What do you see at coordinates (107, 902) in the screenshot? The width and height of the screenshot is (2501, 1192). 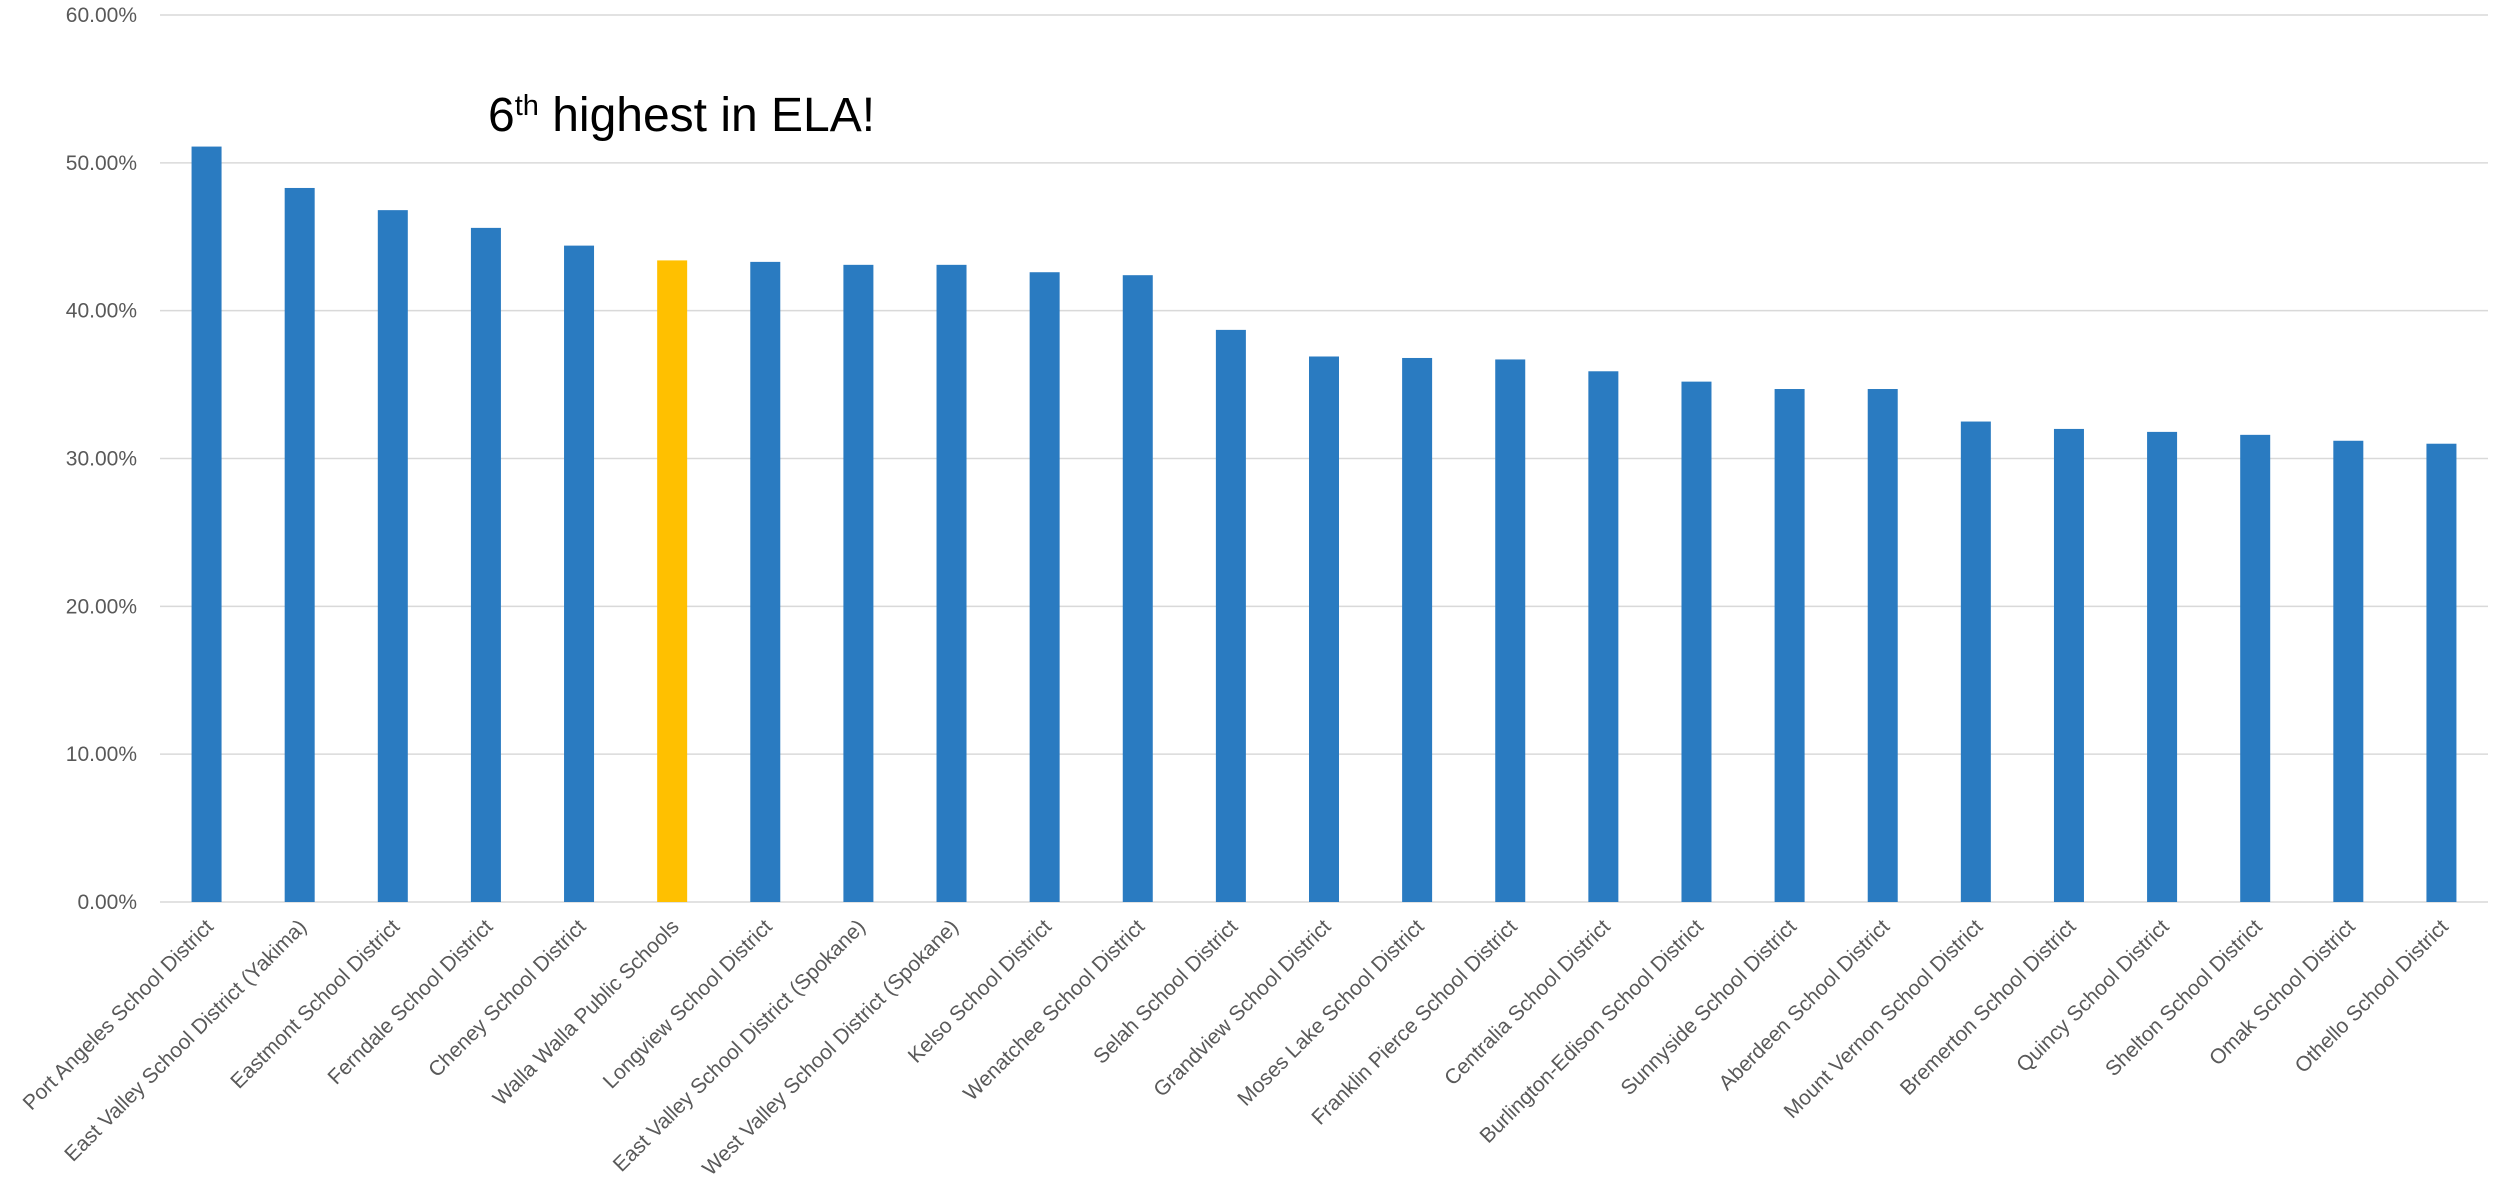 I see `y-tick-label: 0.00%` at bounding box center [107, 902].